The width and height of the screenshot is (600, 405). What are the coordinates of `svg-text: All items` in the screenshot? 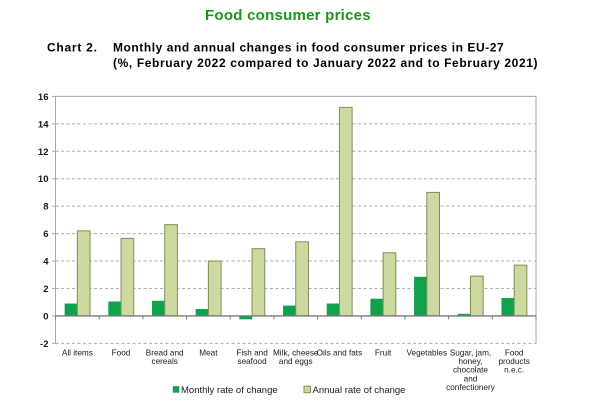 It's located at (77, 353).